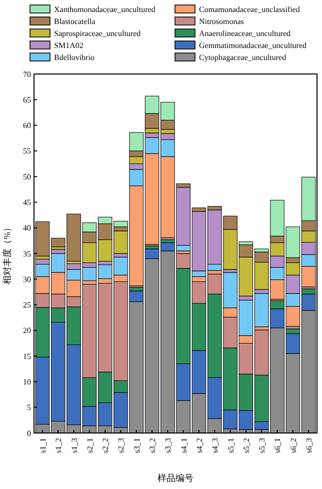 The height and width of the screenshot is (489, 322). I want to click on x-tick-label: s6_1, so click(277, 446).